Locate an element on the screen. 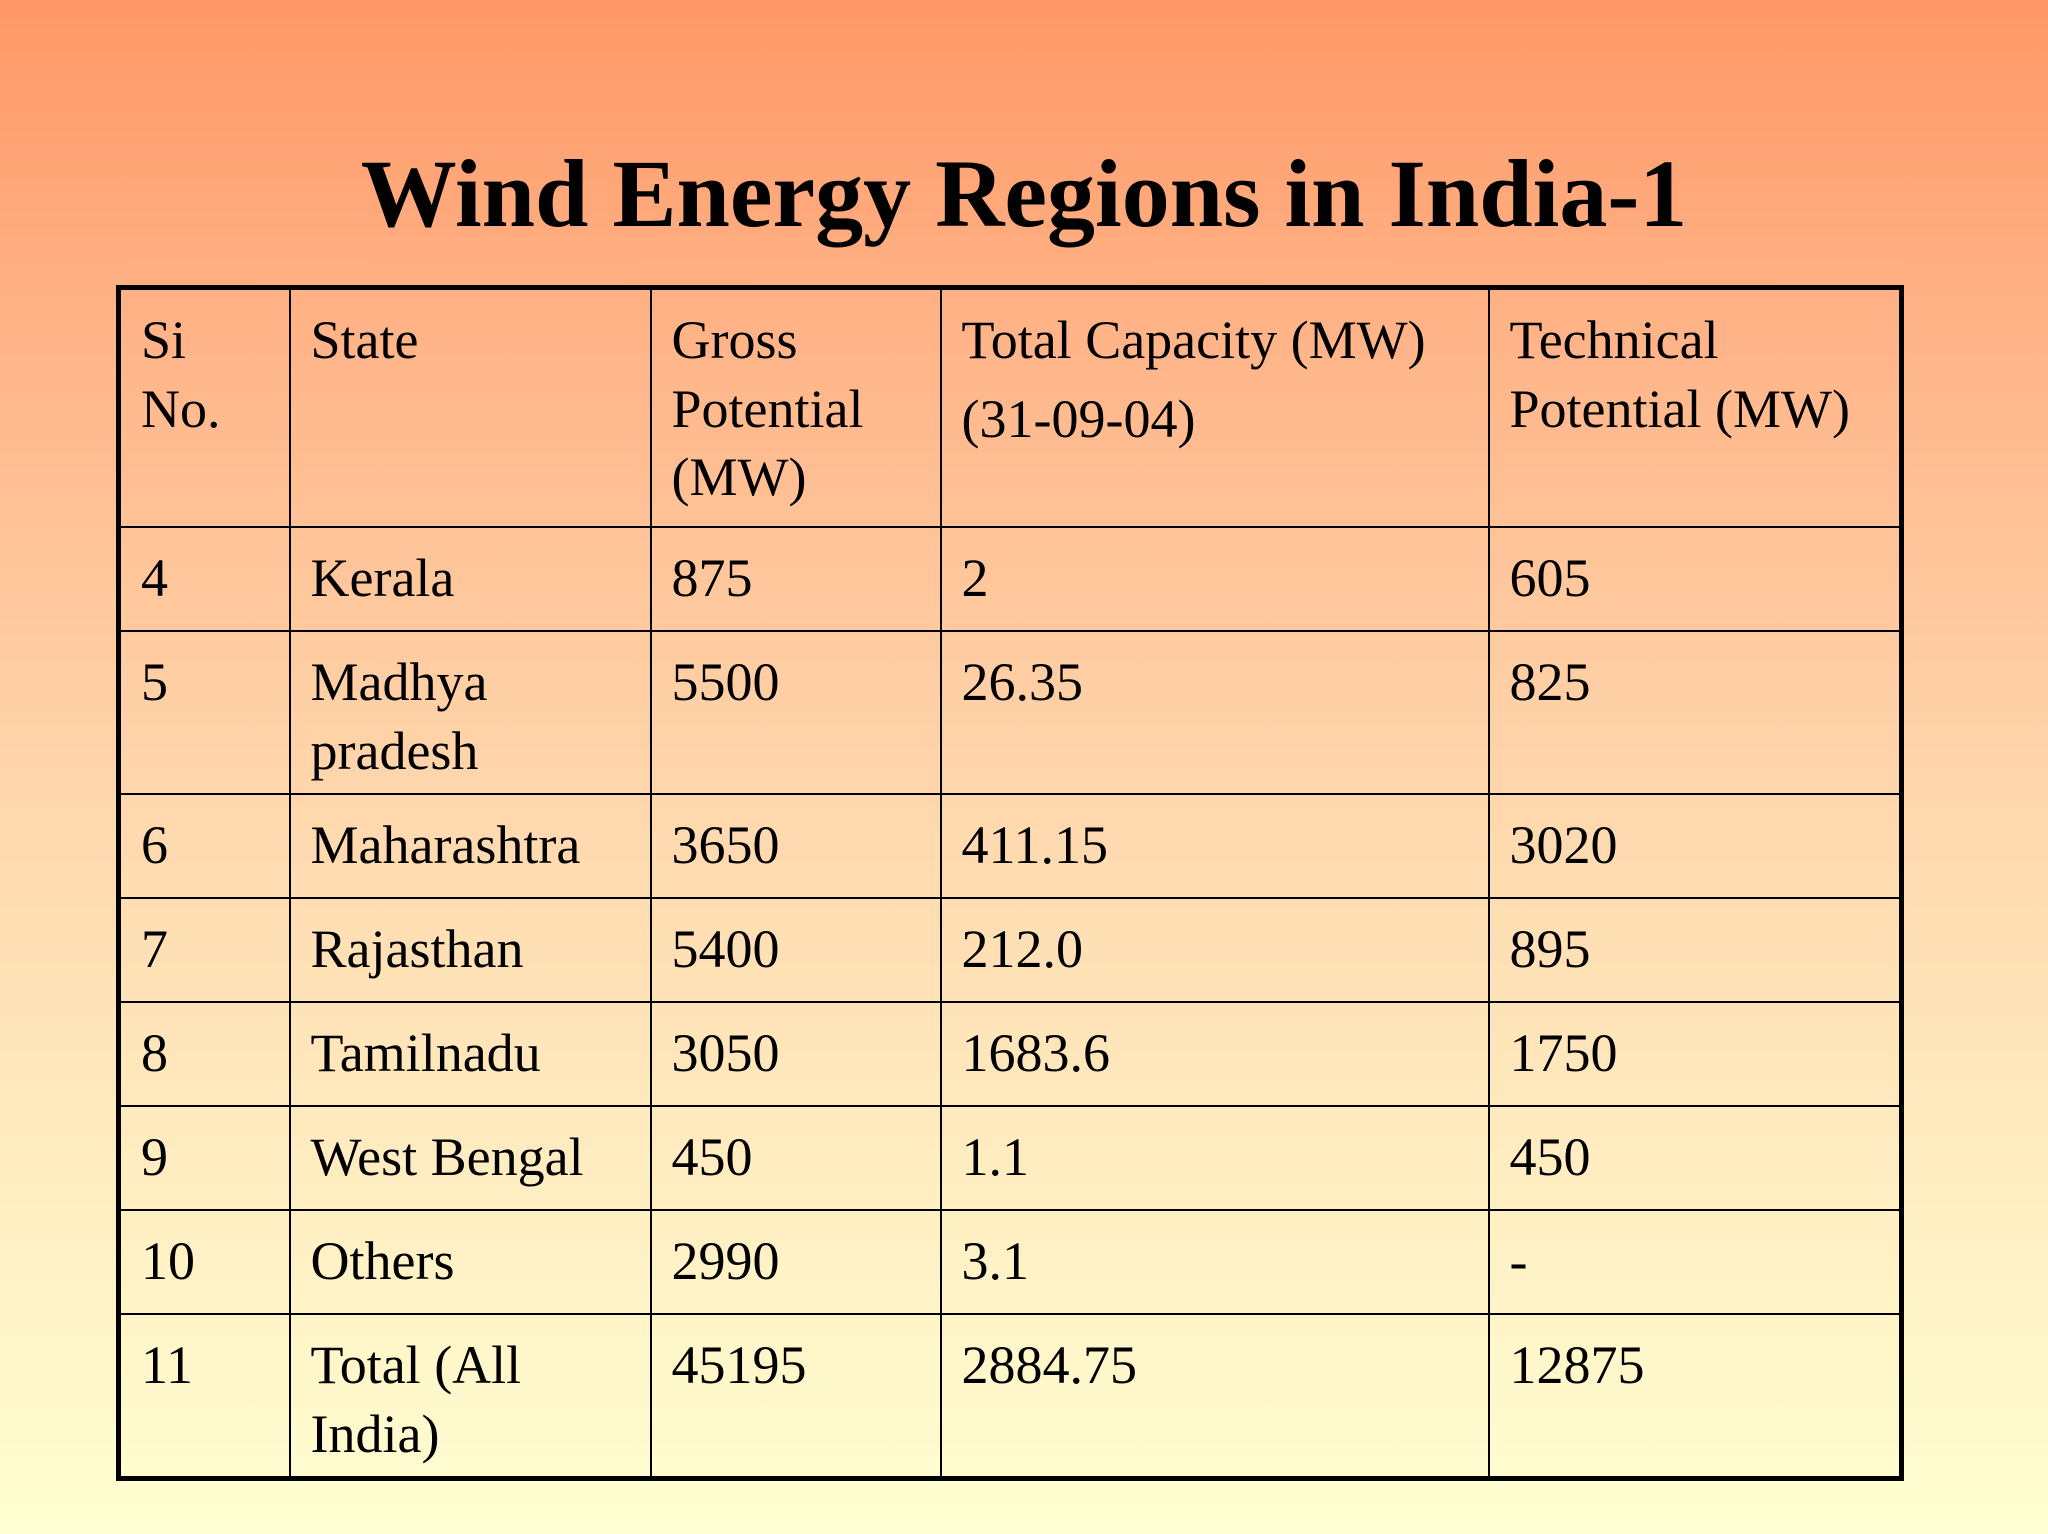 The height and width of the screenshot is (1534, 2048). cell-total-capacity: 2884.75 is located at coordinates (1214, 1396).